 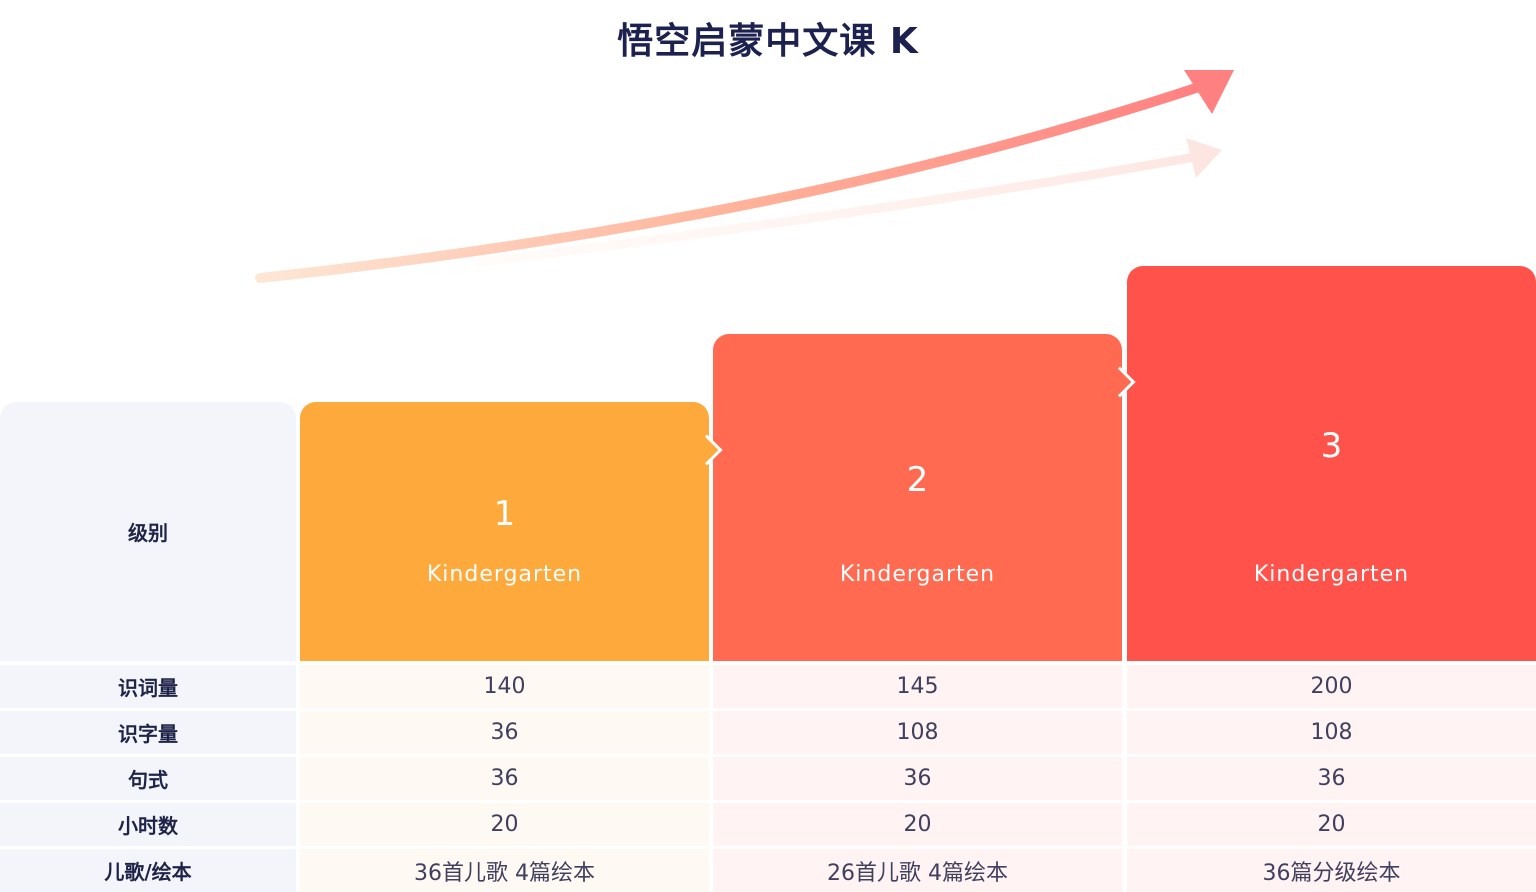 I want to click on level-number: 3, so click(x=1331, y=446).